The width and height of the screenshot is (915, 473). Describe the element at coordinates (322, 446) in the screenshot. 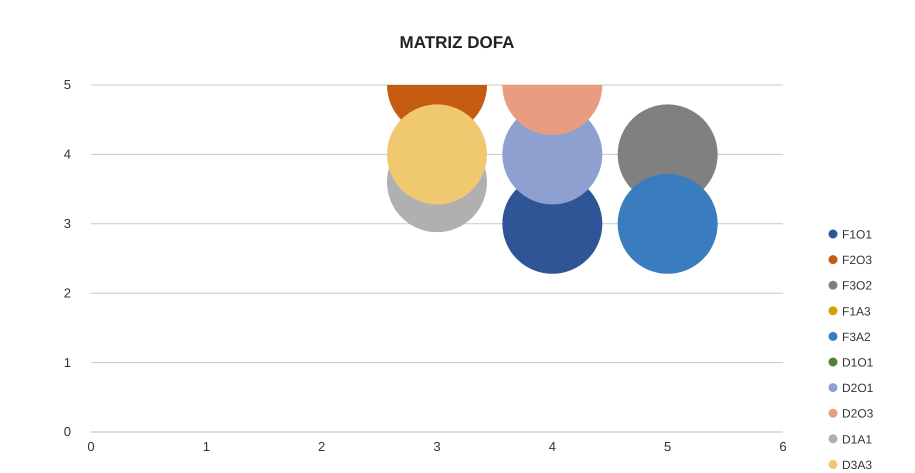

I see `x-tick-label: 2` at that location.